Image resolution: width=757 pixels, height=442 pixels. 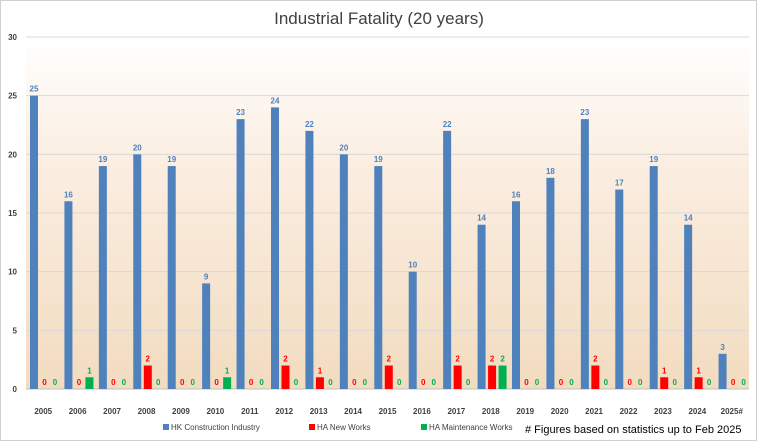 I want to click on x-tick-label: 2006, so click(x=78, y=411).